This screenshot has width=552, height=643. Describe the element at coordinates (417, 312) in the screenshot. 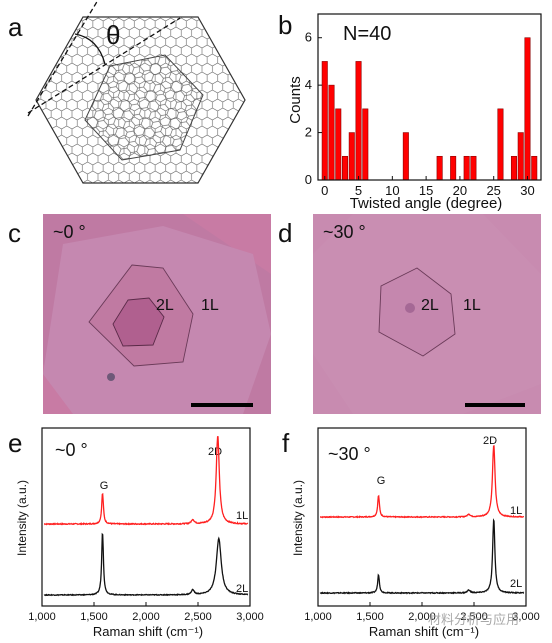

I see `micrograph-d-1L-hexagon` at that location.